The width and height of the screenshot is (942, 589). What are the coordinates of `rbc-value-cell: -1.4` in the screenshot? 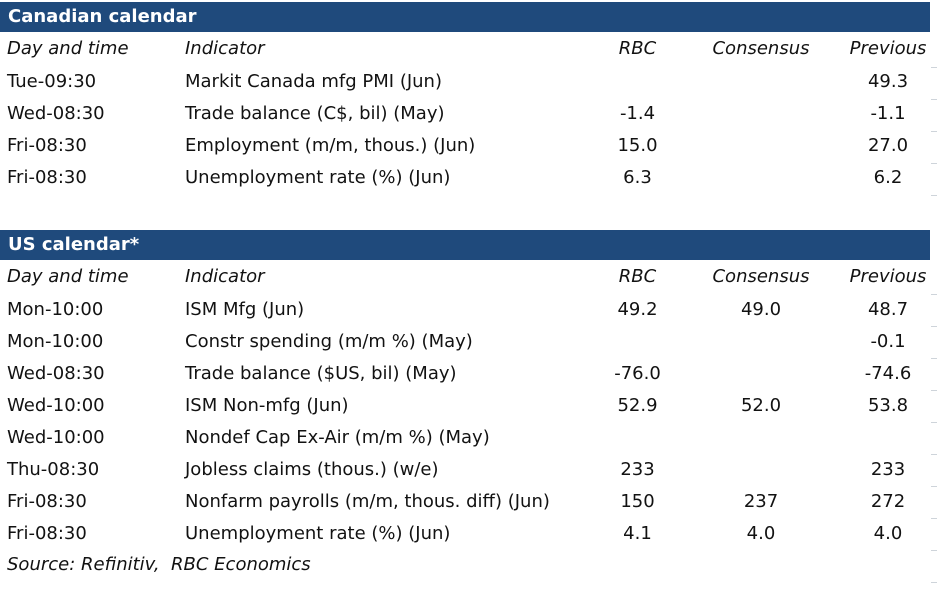 It's located at (637, 113).